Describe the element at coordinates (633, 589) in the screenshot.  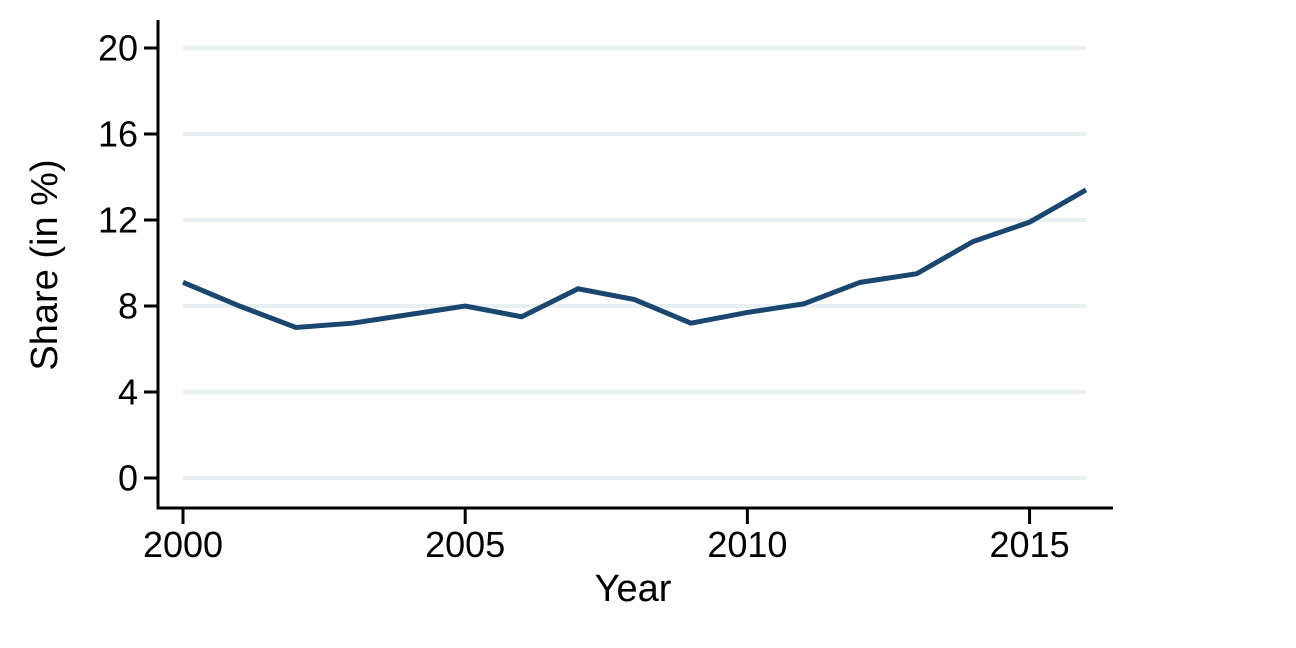
I see `x-axis-title: Year` at that location.